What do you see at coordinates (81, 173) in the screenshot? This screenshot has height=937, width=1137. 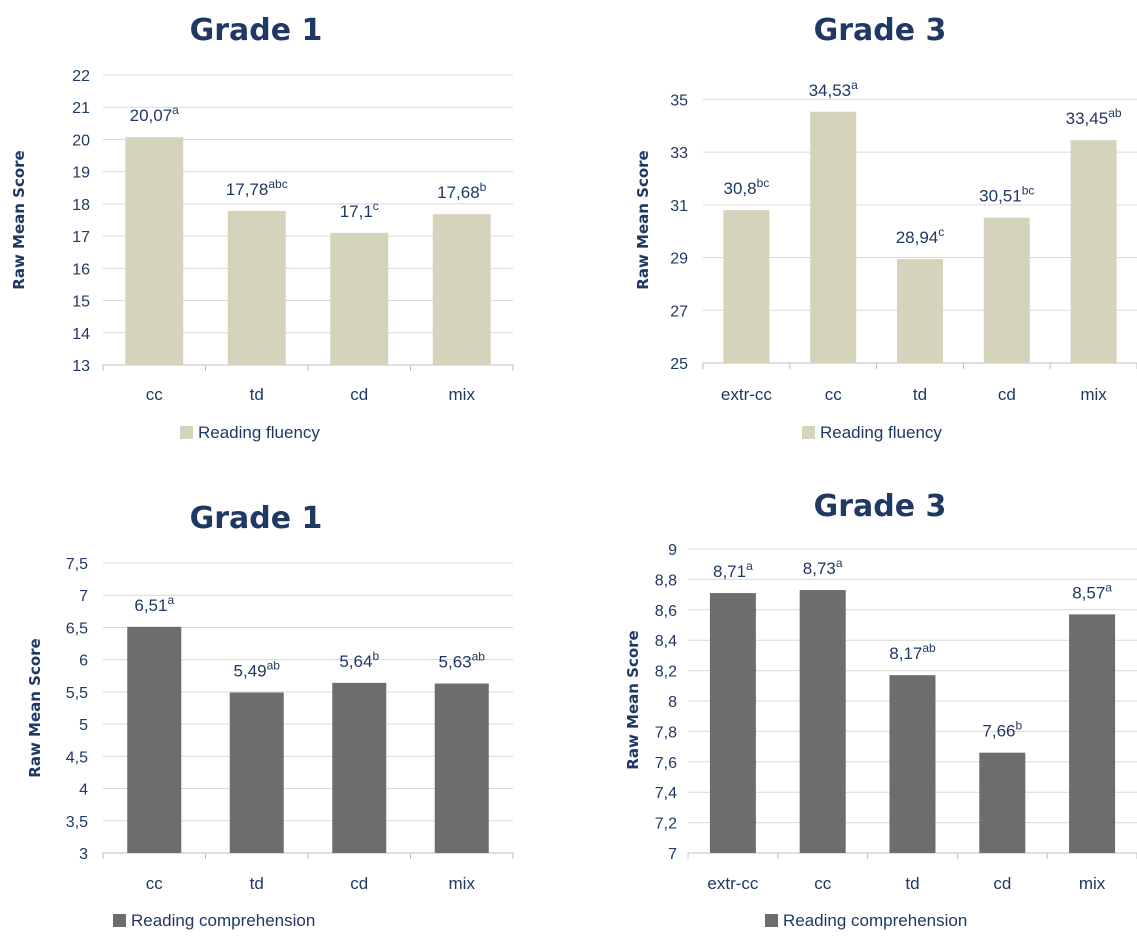 I see `y-tick-label: 19` at bounding box center [81, 173].